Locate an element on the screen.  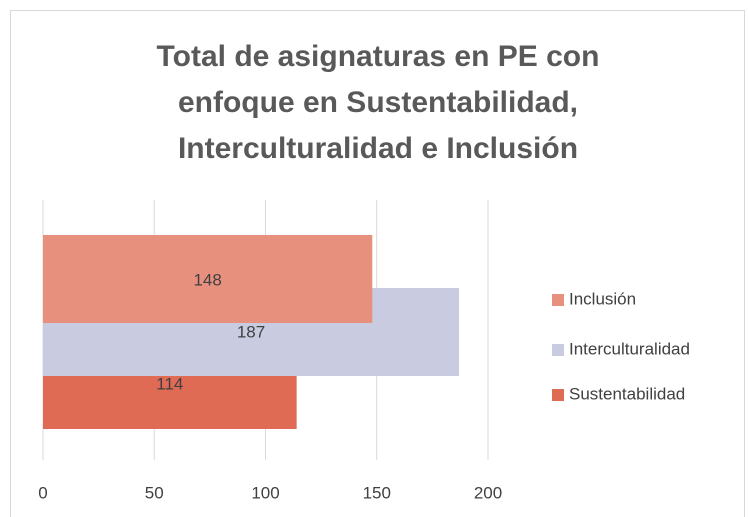
data-label: 148 is located at coordinates (207, 279).